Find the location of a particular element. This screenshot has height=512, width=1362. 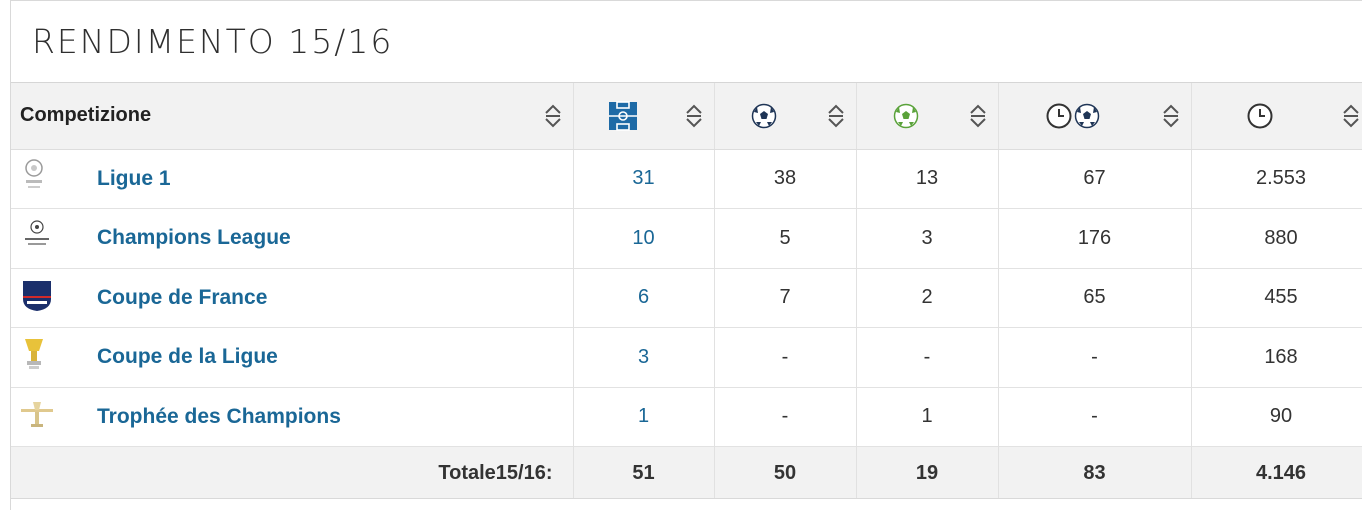

coupe-de-france-logo-icon is located at coordinates (37, 295).